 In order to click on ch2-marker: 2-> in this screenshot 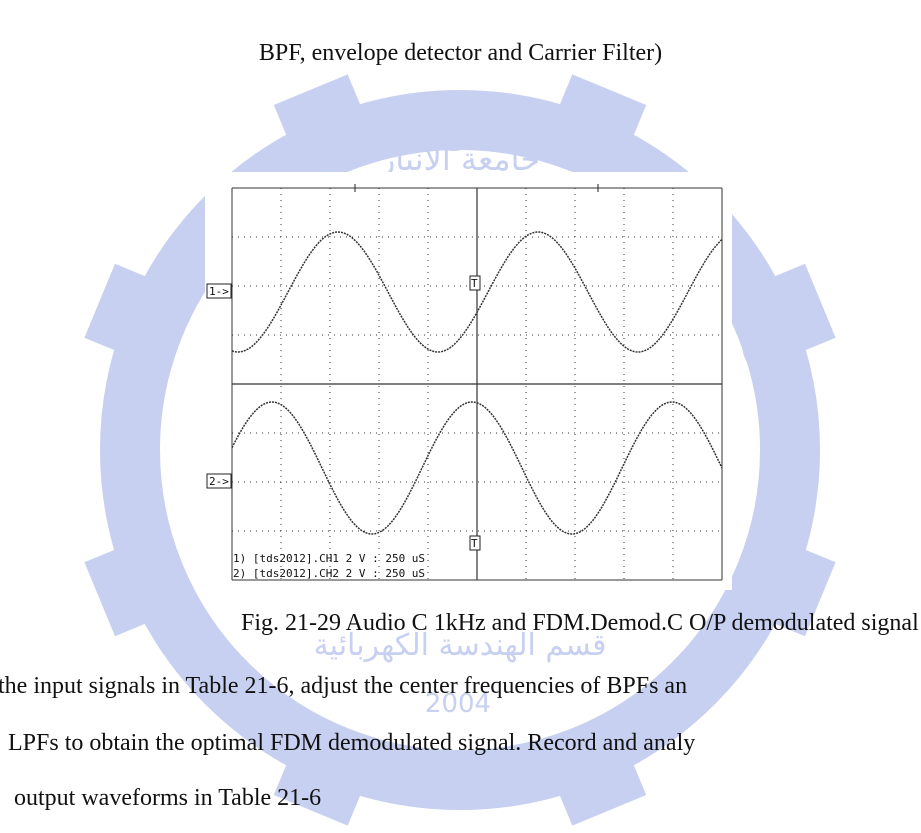, I will do `click(219, 481)`.